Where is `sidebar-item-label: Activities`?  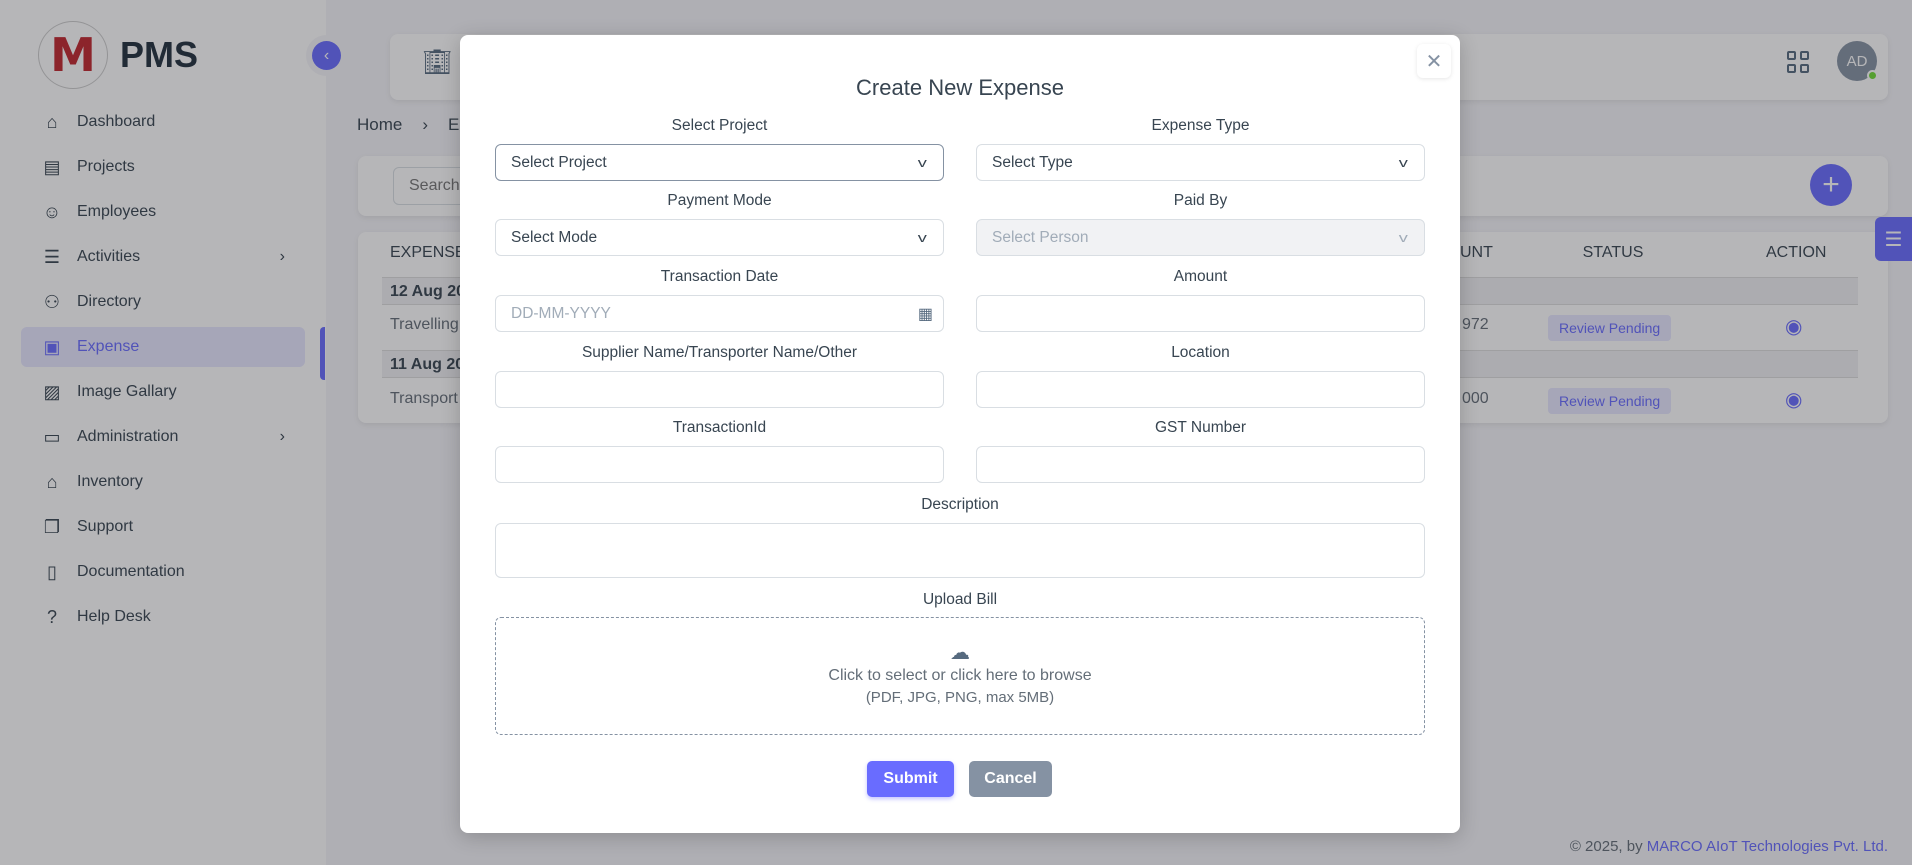
sidebar-item-label: Activities is located at coordinates (109, 256).